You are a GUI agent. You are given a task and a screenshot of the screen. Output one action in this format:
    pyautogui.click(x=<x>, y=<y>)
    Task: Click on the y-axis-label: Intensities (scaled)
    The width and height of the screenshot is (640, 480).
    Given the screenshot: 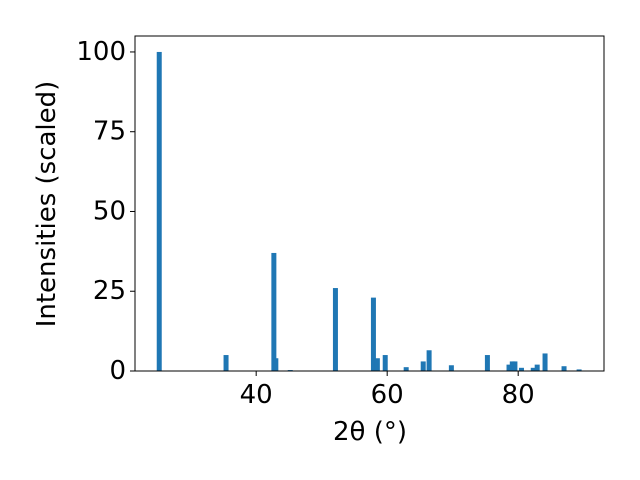 What is the action you would take?
    pyautogui.click(x=47, y=204)
    